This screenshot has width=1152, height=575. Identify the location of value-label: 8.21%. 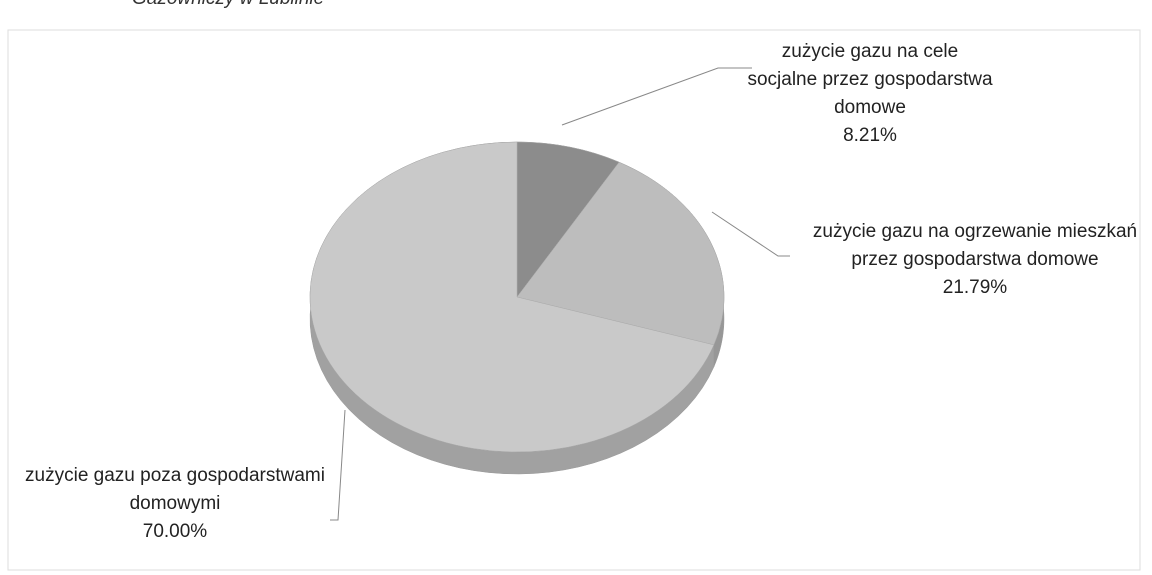
(870, 135).